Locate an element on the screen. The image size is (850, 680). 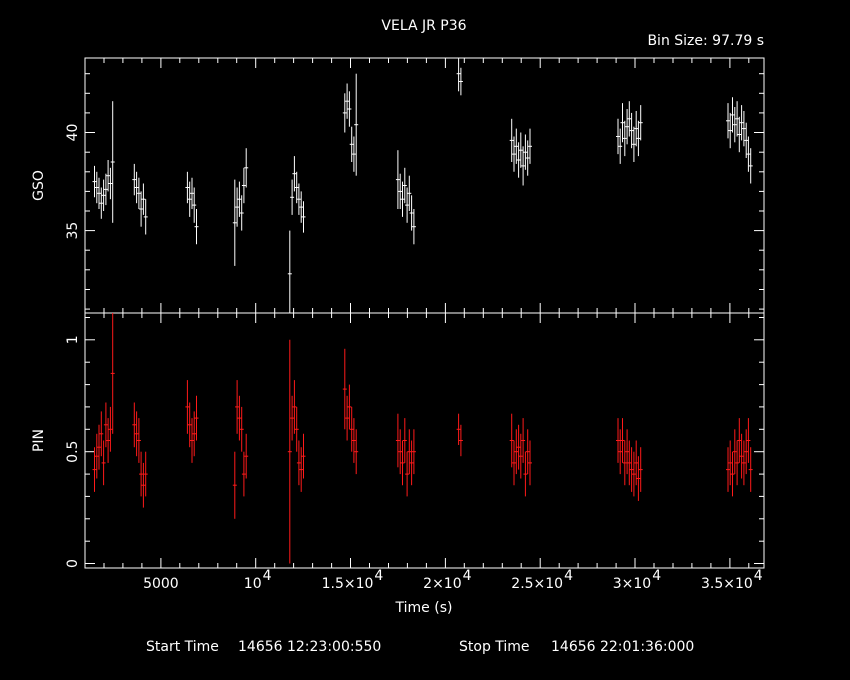
y-tick-label: 35 is located at coordinates (73, 231).